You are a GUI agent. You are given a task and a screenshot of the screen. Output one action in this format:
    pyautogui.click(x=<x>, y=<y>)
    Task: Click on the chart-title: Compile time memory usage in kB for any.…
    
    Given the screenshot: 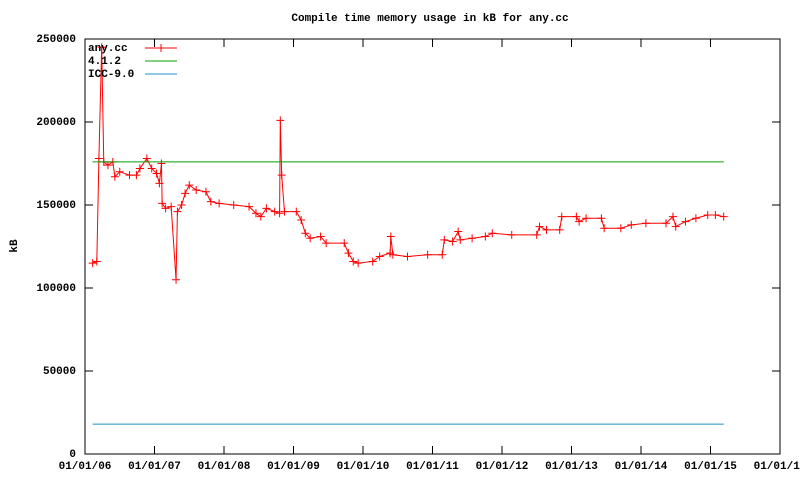 What is the action you would take?
    pyautogui.click(x=429, y=19)
    